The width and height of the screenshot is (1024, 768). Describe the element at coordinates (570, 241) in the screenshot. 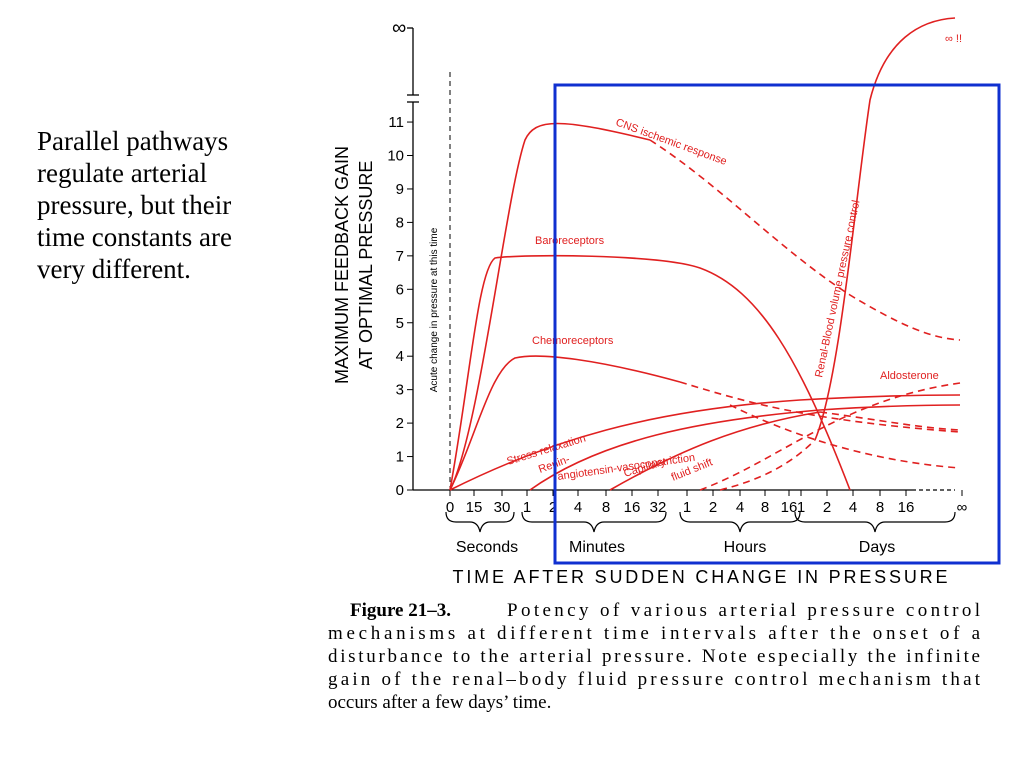

I see `curve-label: Baroreceptors` at that location.